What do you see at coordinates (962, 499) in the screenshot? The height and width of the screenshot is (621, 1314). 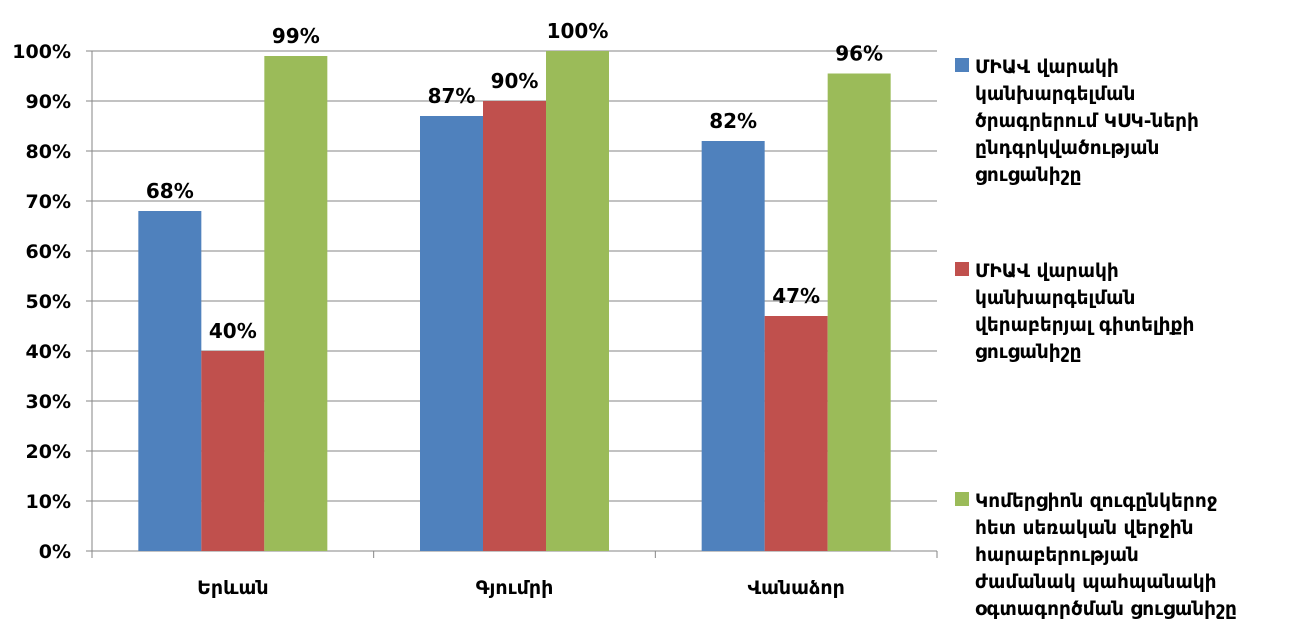 I see `legend-swatch-green` at bounding box center [962, 499].